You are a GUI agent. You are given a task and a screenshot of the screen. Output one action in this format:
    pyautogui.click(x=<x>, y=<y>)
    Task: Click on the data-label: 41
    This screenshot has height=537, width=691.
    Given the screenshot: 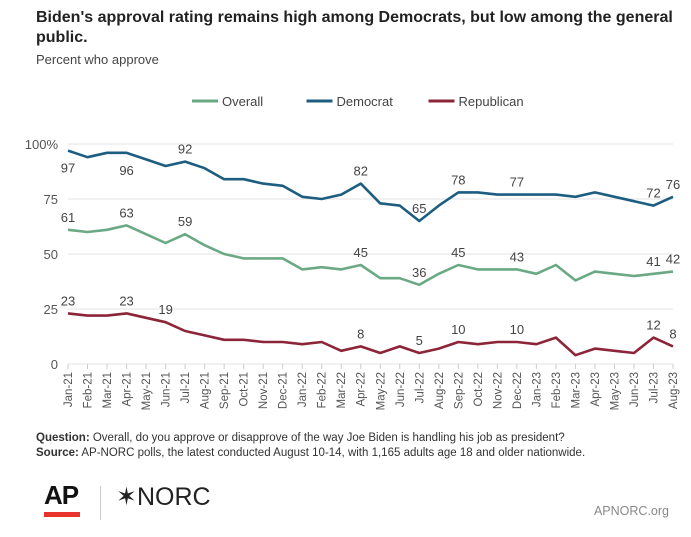 What is the action you would take?
    pyautogui.click(x=653, y=261)
    